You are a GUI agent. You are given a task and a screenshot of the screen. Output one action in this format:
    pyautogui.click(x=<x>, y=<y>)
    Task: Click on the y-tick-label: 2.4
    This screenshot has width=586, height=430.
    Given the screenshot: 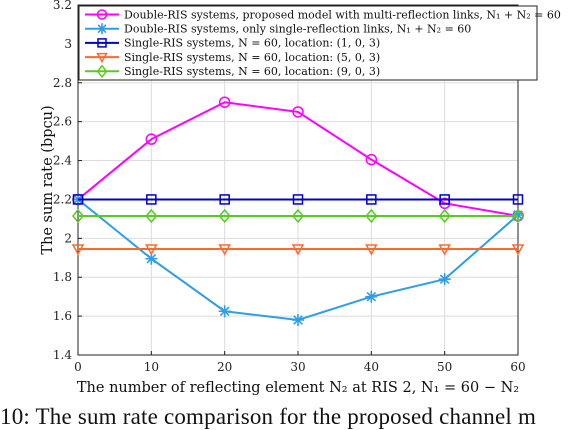 What is the action you would take?
    pyautogui.click(x=62, y=161)
    